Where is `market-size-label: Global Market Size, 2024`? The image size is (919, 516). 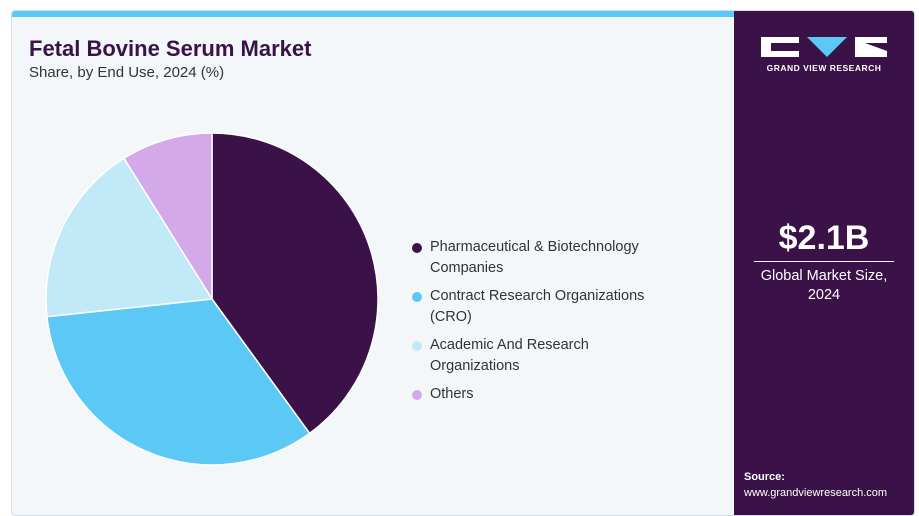 market-size-label: Global Market Size, 2024 is located at coordinates (824, 285).